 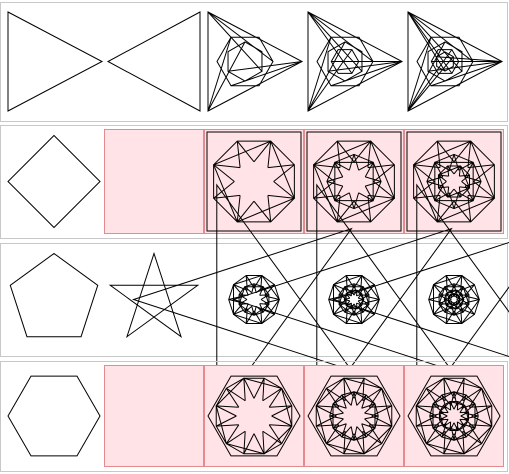 I want to click on base-pentagon, so click(x=54, y=295).